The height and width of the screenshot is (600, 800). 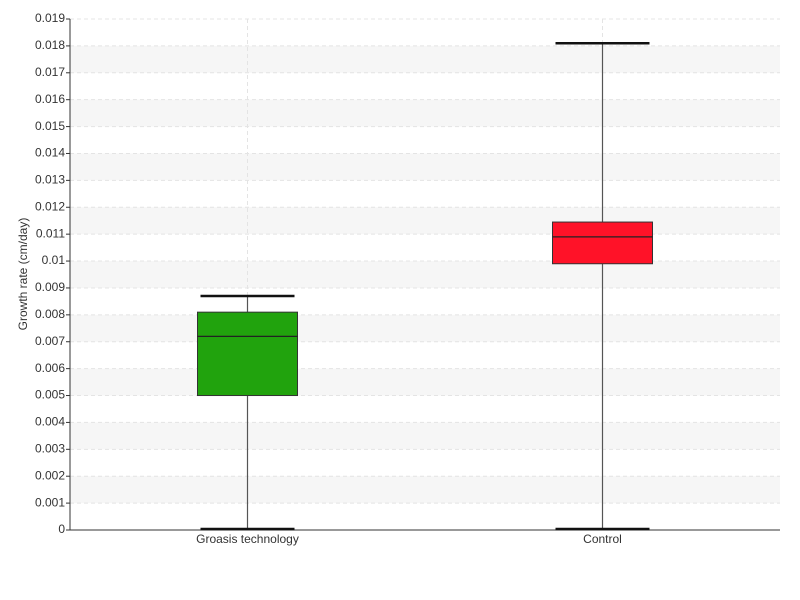 I want to click on y-tick-label: 0.002, so click(x=50, y=475).